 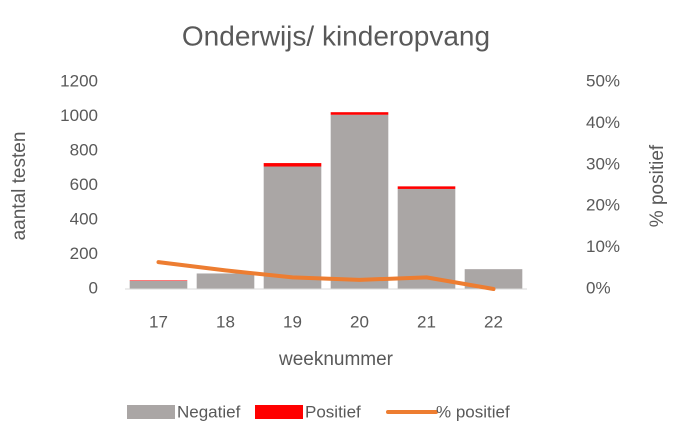 I want to click on x-tick-label: 17, so click(x=158, y=321).